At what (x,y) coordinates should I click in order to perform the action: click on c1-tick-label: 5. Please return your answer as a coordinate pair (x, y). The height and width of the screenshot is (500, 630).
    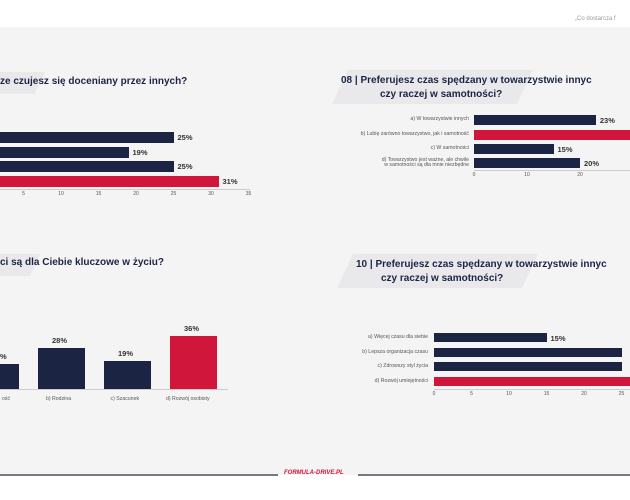
    Looking at the image, I should click on (23, 194).